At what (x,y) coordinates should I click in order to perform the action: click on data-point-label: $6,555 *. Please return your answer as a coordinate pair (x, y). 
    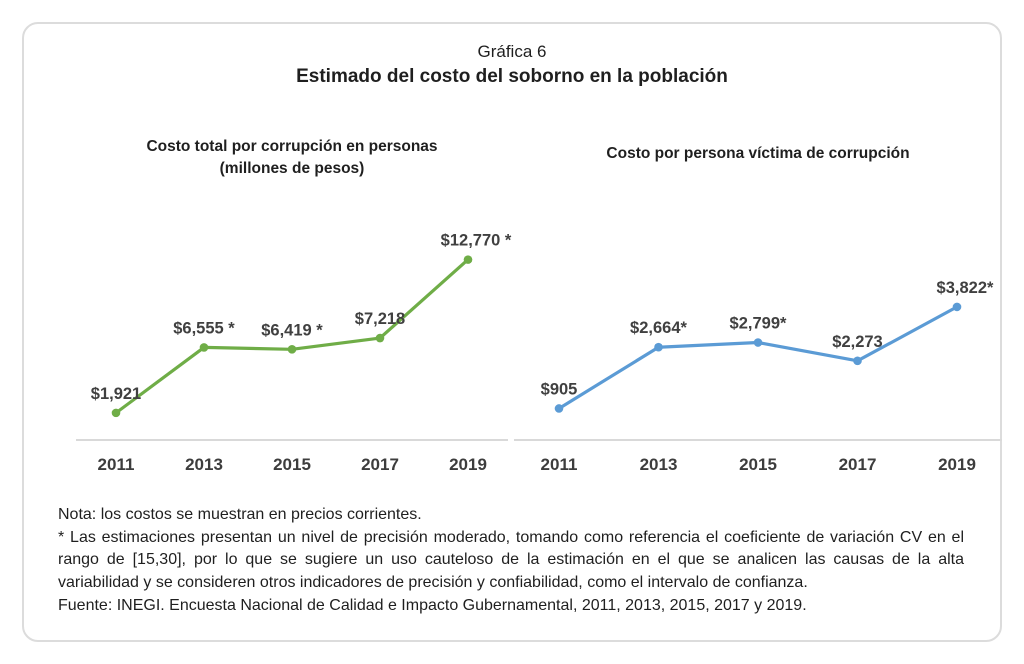
    Looking at the image, I should click on (204, 328).